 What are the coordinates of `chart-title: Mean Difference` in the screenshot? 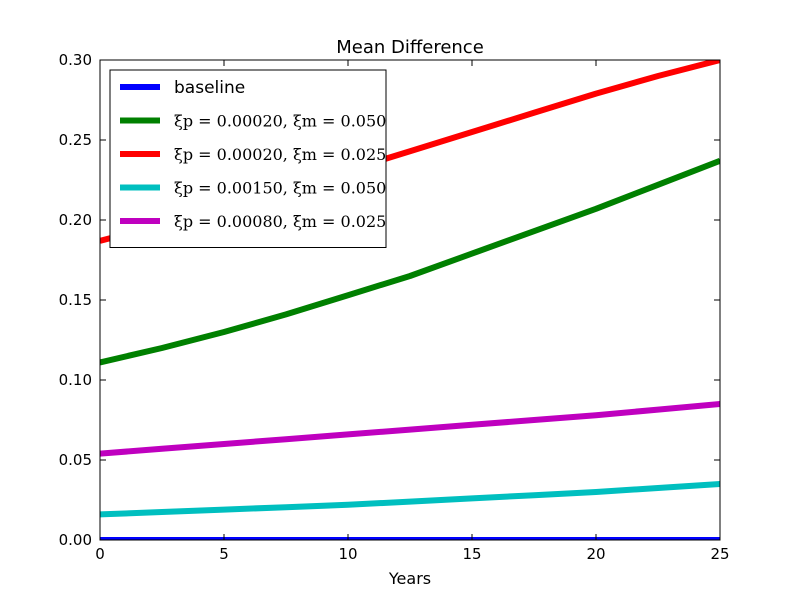 It's located at (410, 47).